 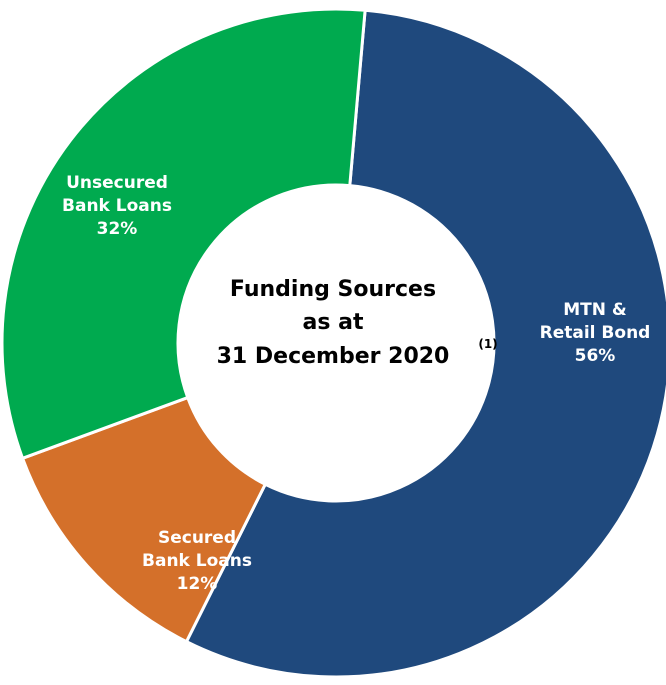 I want to click on chart-title-line-1: Funding Sources, so click(x=333, y=289).